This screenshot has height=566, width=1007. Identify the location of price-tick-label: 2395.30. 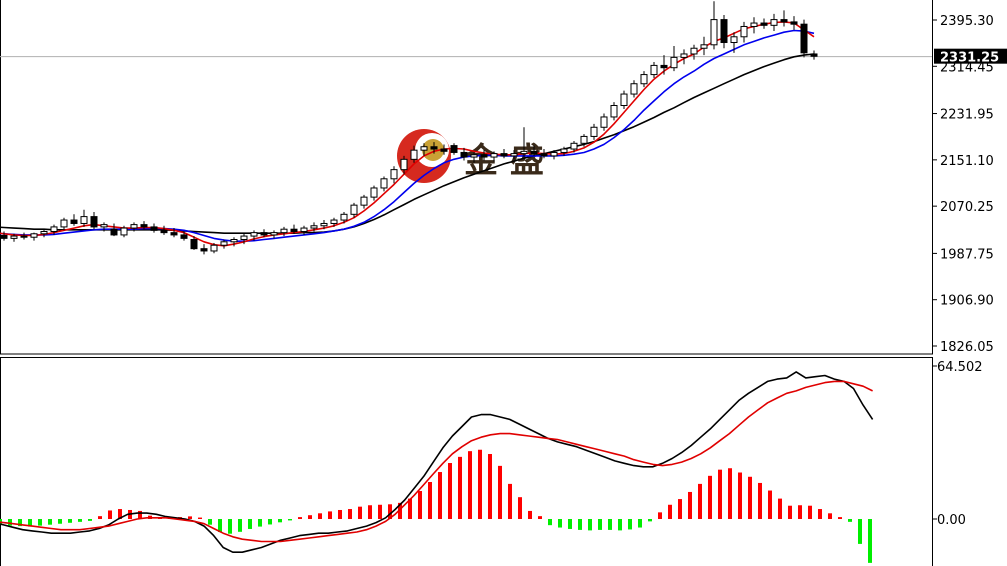
(967, 21).